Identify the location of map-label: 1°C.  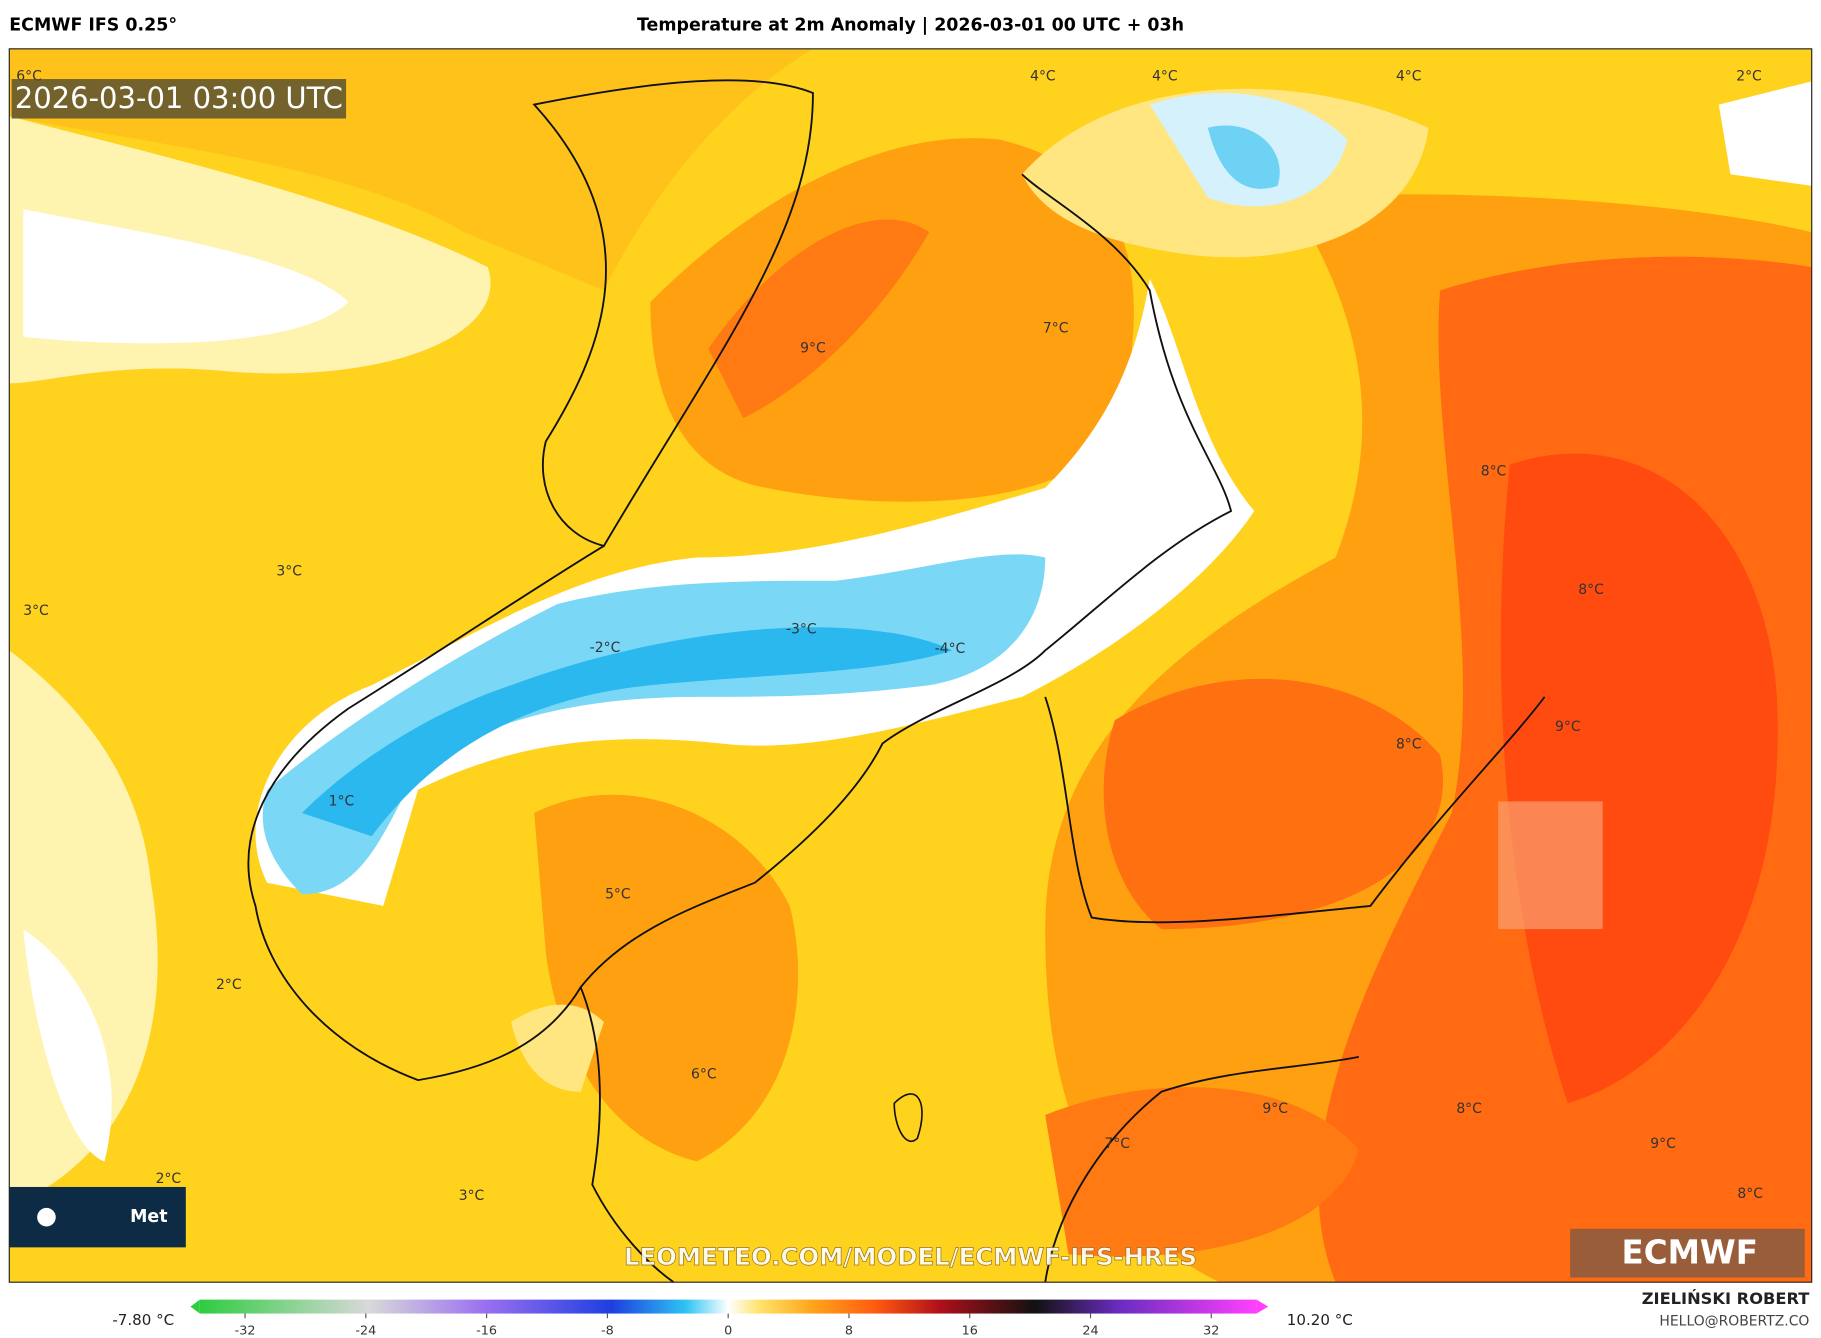
(342, 801).